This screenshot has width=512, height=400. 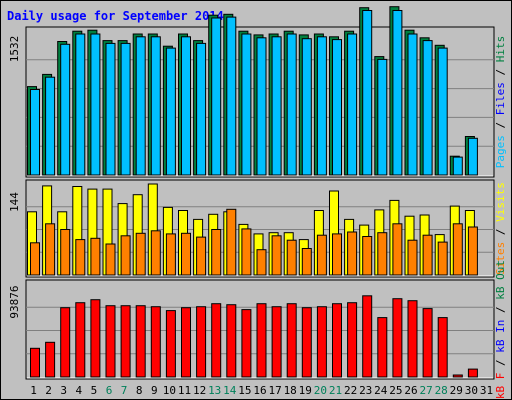 What do you see at coordinates (350, 390) in the screenshot?
I see `x-tick-label: 22` at bounding box center [350, 390].